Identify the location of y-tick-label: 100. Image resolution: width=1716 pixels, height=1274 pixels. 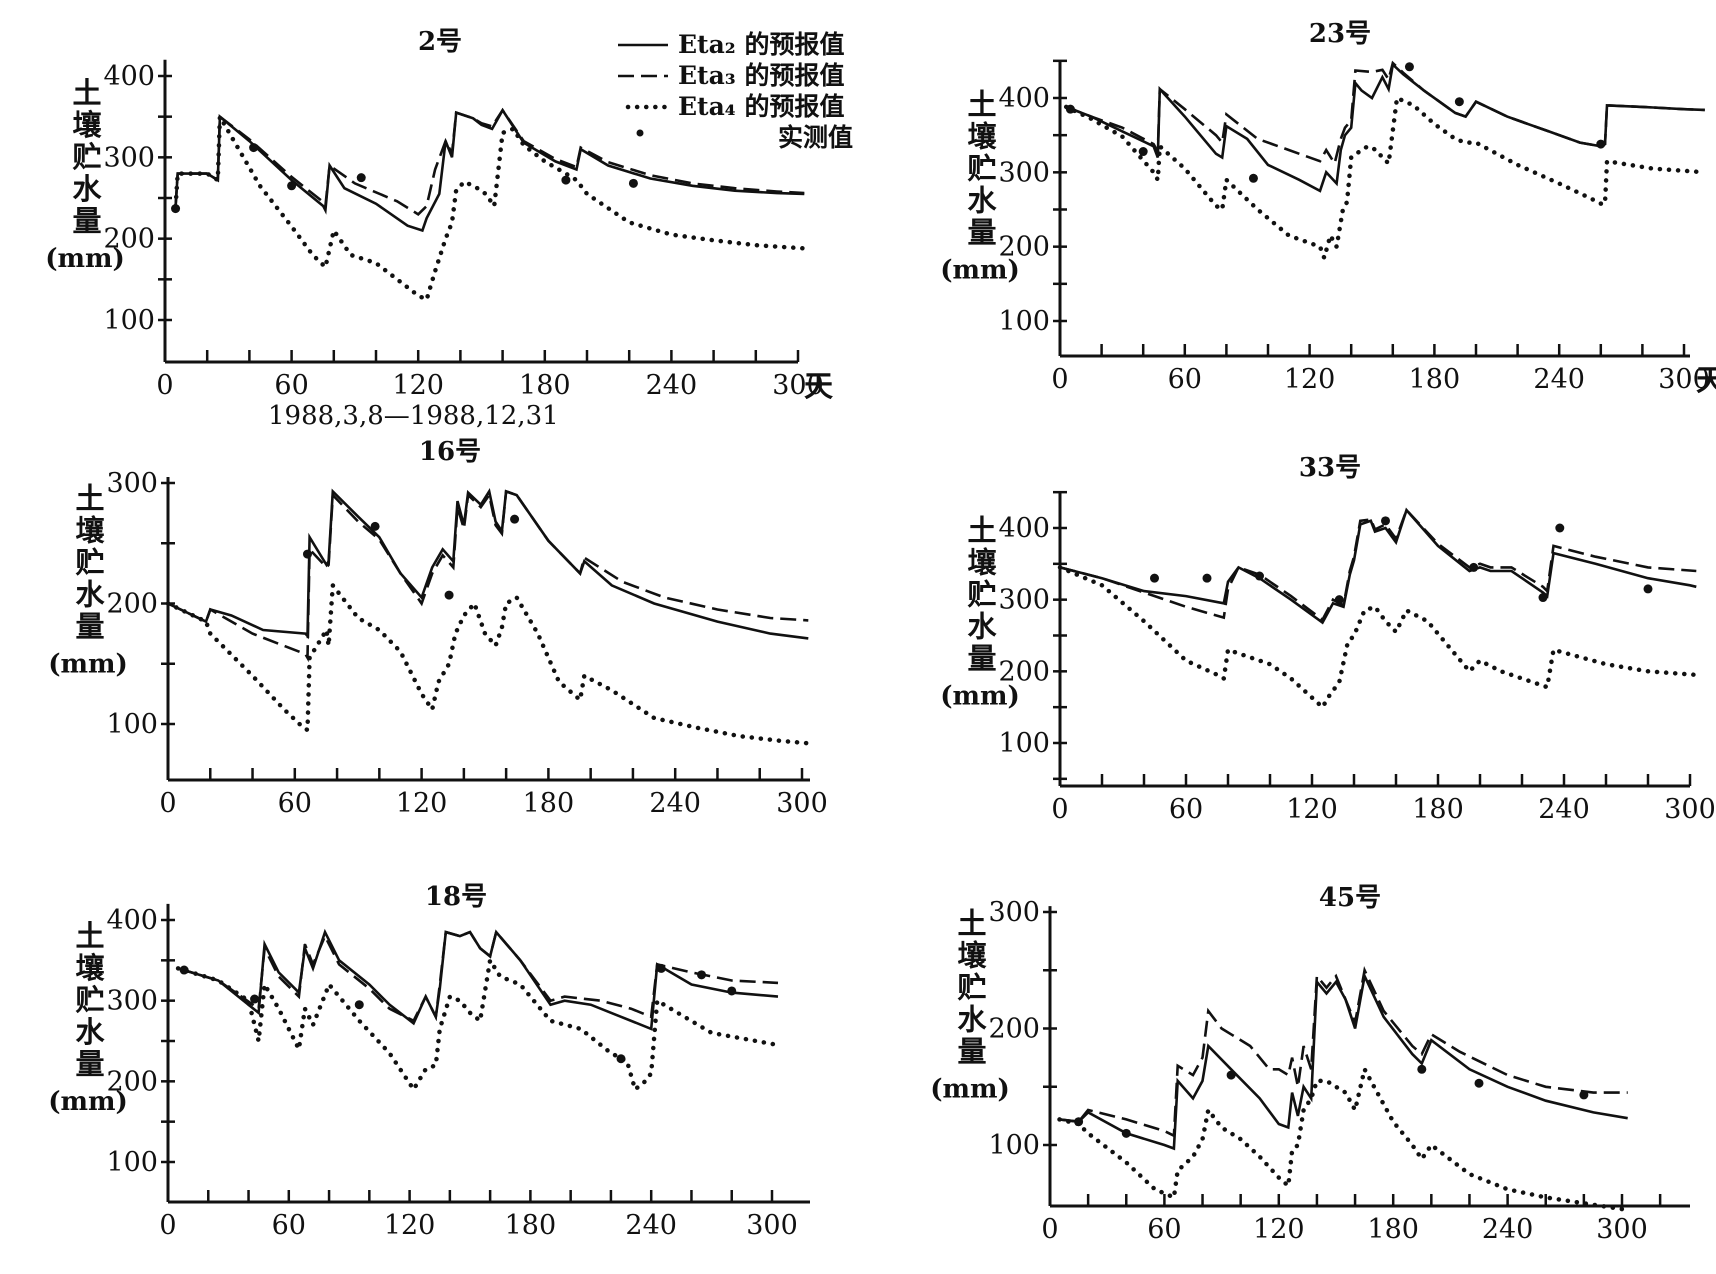
(1014, 1145).